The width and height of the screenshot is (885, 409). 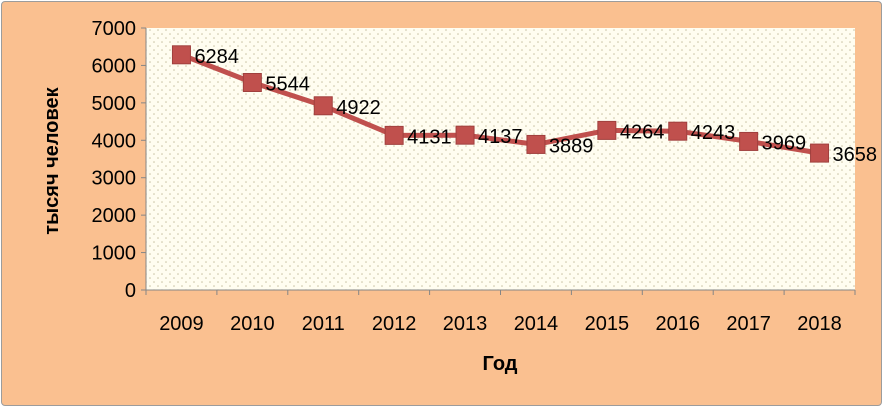 I want to click on data-label: 4264, so click(x=642, y=132).